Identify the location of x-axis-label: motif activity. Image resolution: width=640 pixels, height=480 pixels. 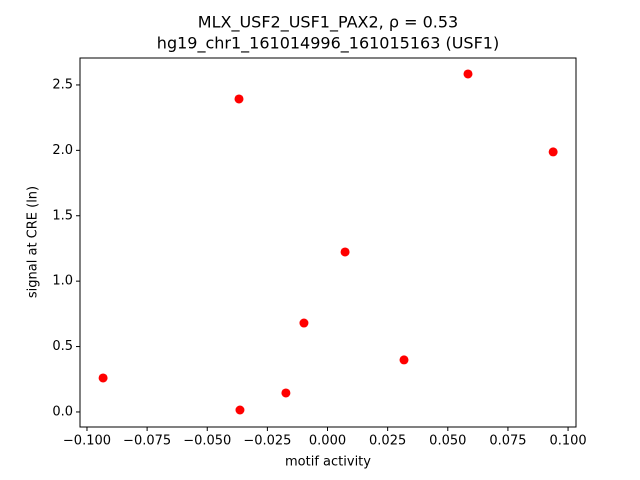
(328, 462).